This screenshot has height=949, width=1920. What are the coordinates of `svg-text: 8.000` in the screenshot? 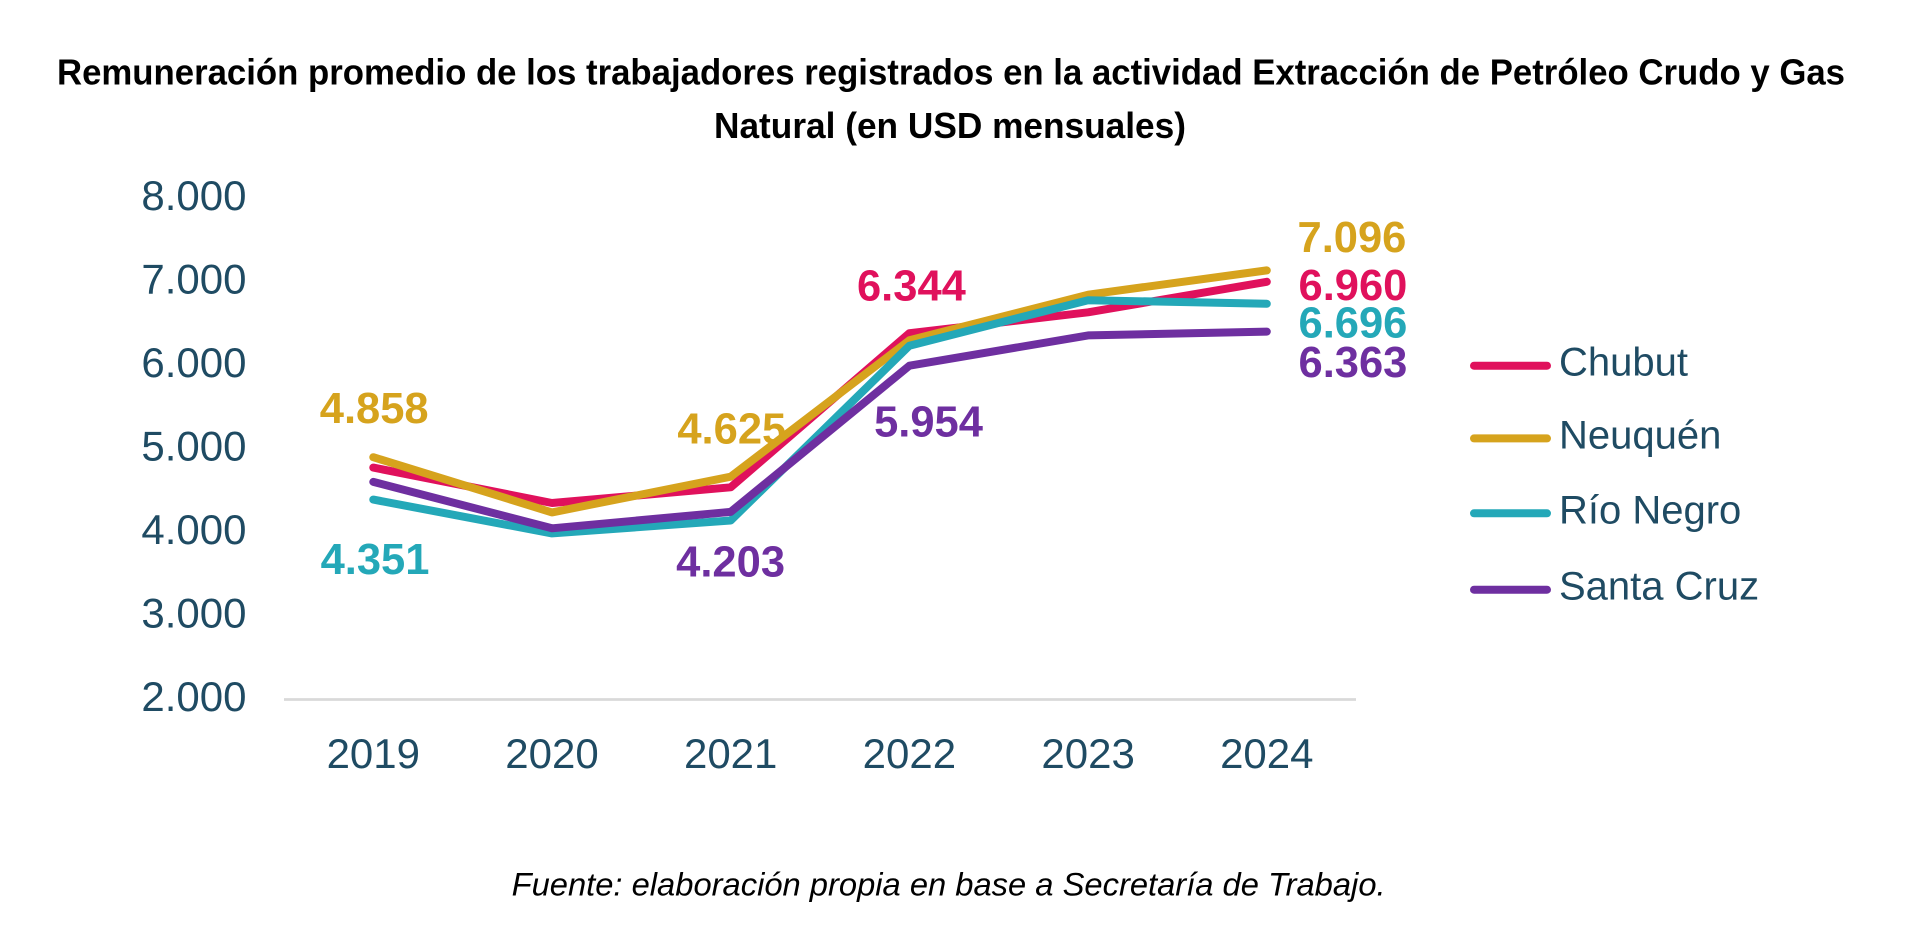 It's located at (193, 195).